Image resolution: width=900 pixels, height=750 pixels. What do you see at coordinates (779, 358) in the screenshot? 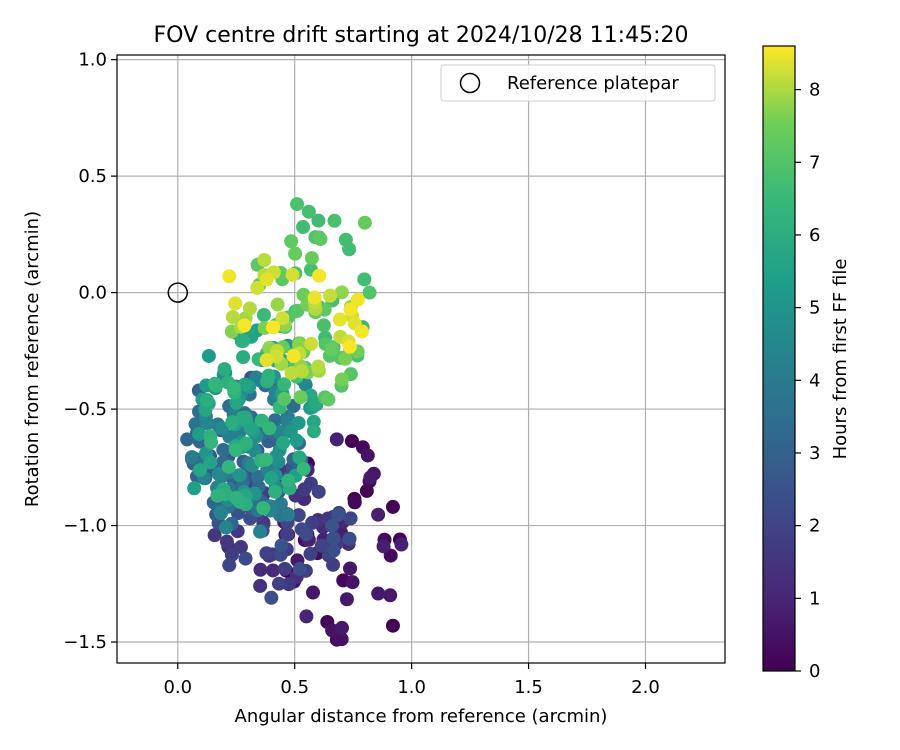
I see `colorbar-gradient` at bounding box center [779, 358].